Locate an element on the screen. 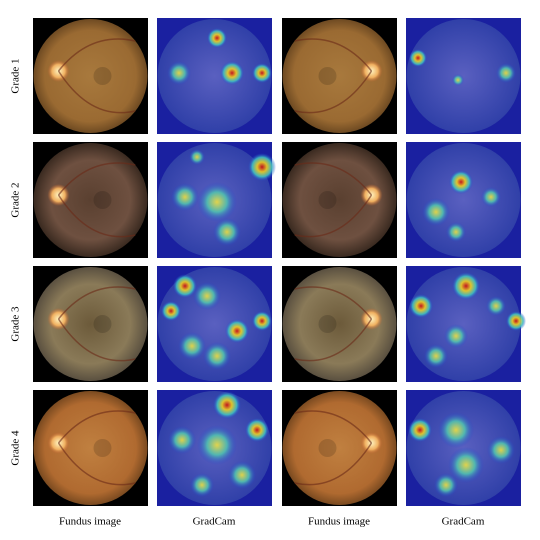 The height and width of the screenshot is (540, 540). row-label: Grade 3 is located at coordinates (16, 324).